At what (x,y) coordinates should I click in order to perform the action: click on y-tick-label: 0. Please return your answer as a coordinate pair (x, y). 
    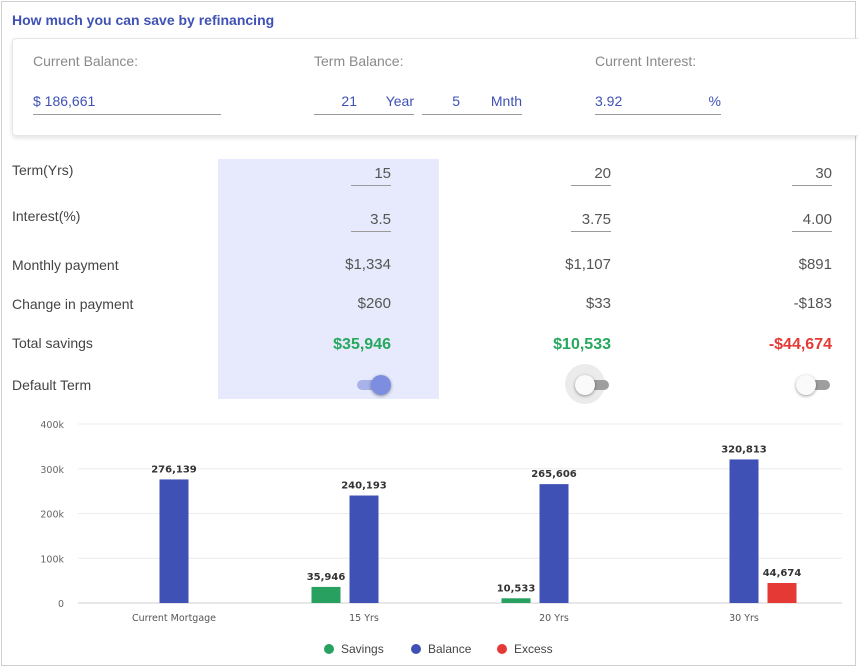
    Looking at the image, I should click on (61, 604).